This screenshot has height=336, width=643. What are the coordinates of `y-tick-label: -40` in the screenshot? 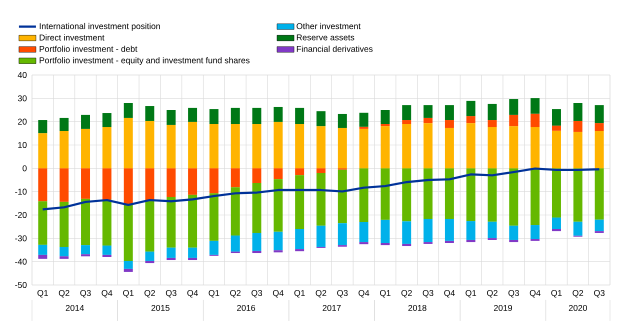 It's located at (21, 261).